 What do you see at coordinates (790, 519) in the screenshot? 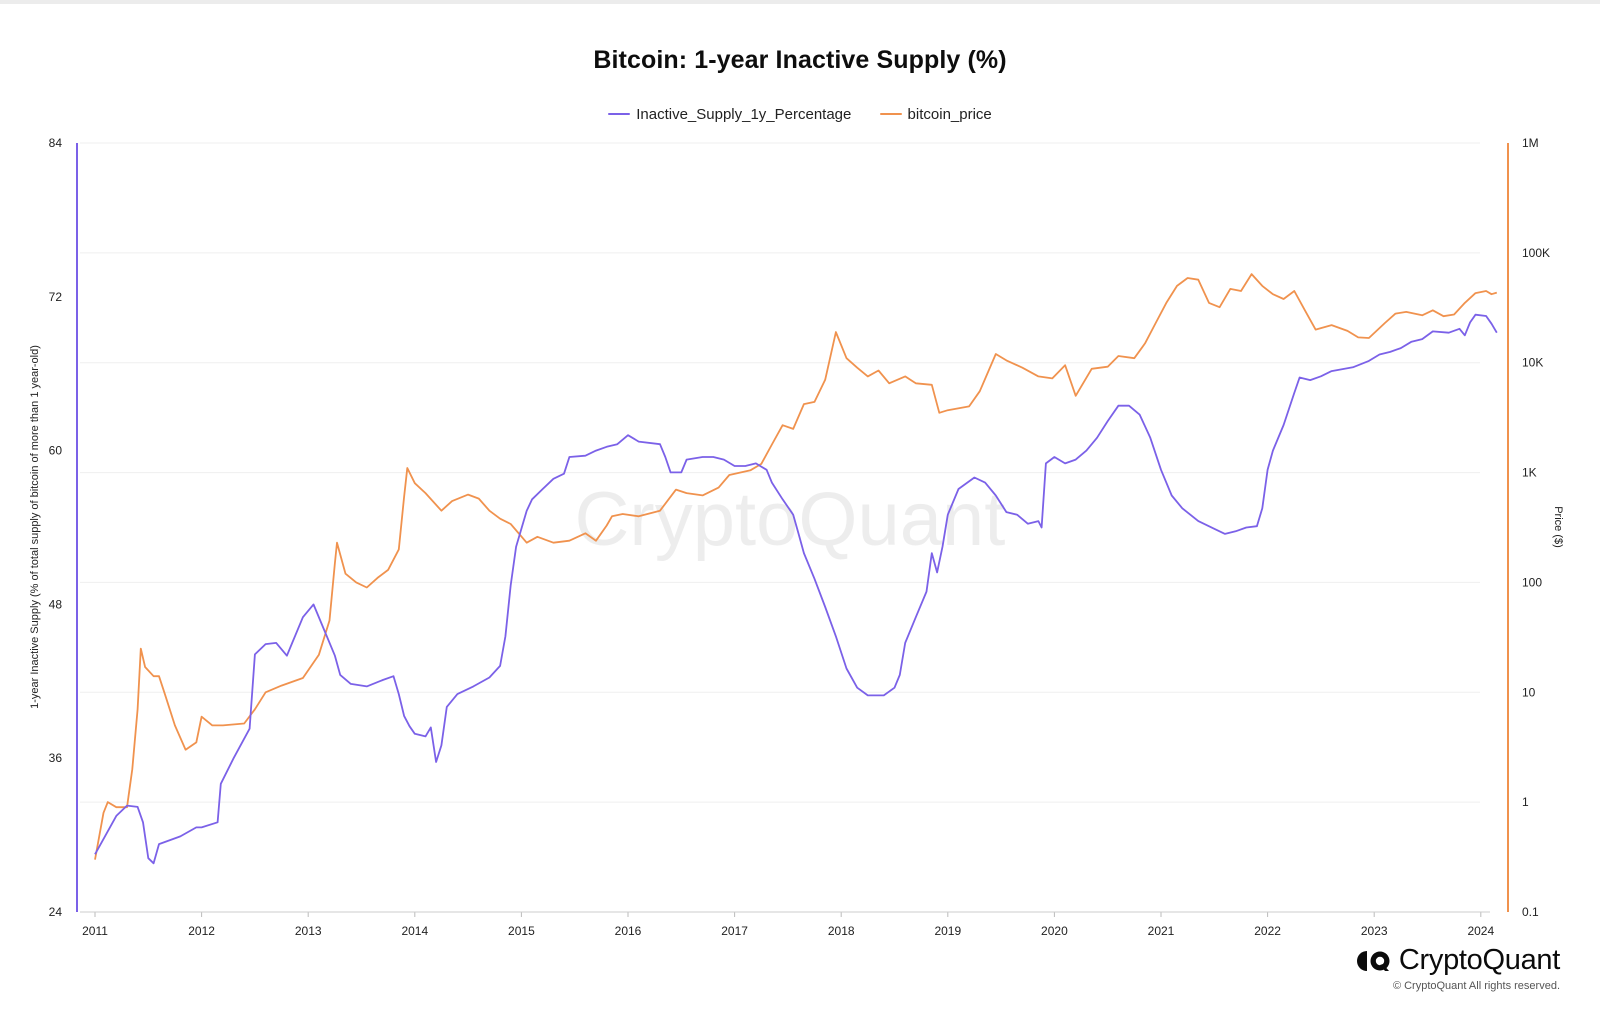
I see `watermark-text: CryptoQuant` at bounding box center [790, 519].